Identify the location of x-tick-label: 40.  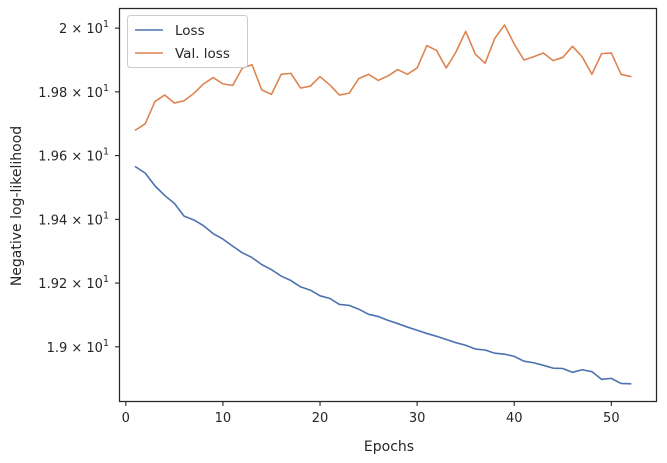
(514, 418).